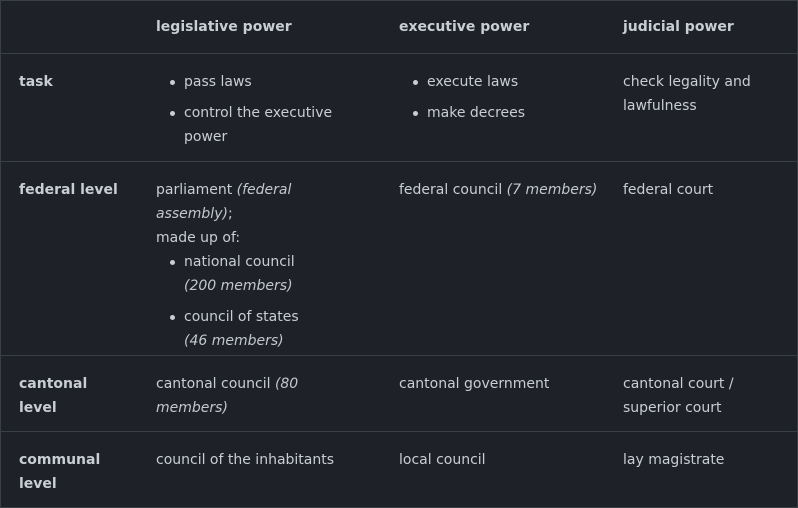 The width and height of the screenshot is (798, 508). What do you see at coordinates (224, 202) in the screenshot?
I see `federal-assembly-note: (federal assembly)` at bounding box center [224, 202].